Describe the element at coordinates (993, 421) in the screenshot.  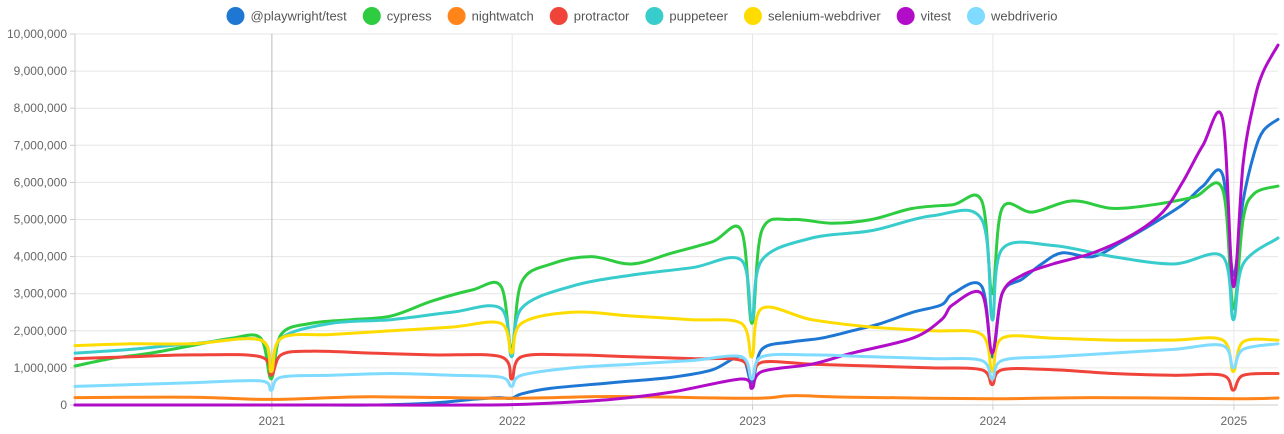
I see `x-tick-label: 2024` at that location.